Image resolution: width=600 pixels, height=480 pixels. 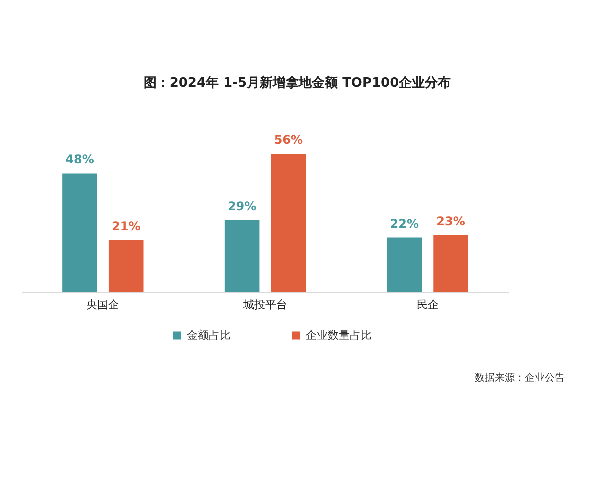 What do you see at coordinates (80, 159) in the screenshot?
I see `data-label: 48%` at bounding box center [80, 159].